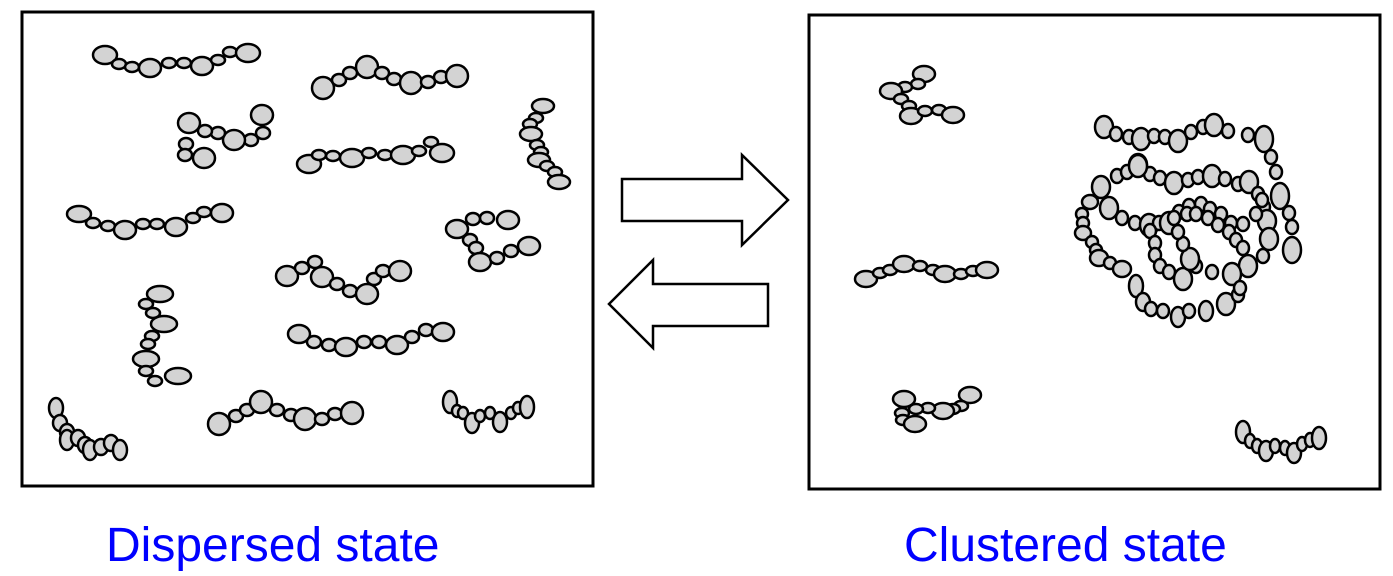 This screenshot has width=1393, height=576. What do you see at coordinates (705, 200) in the screenshot?
I see `right-arrow-icon` at bounding box center [705, 200].